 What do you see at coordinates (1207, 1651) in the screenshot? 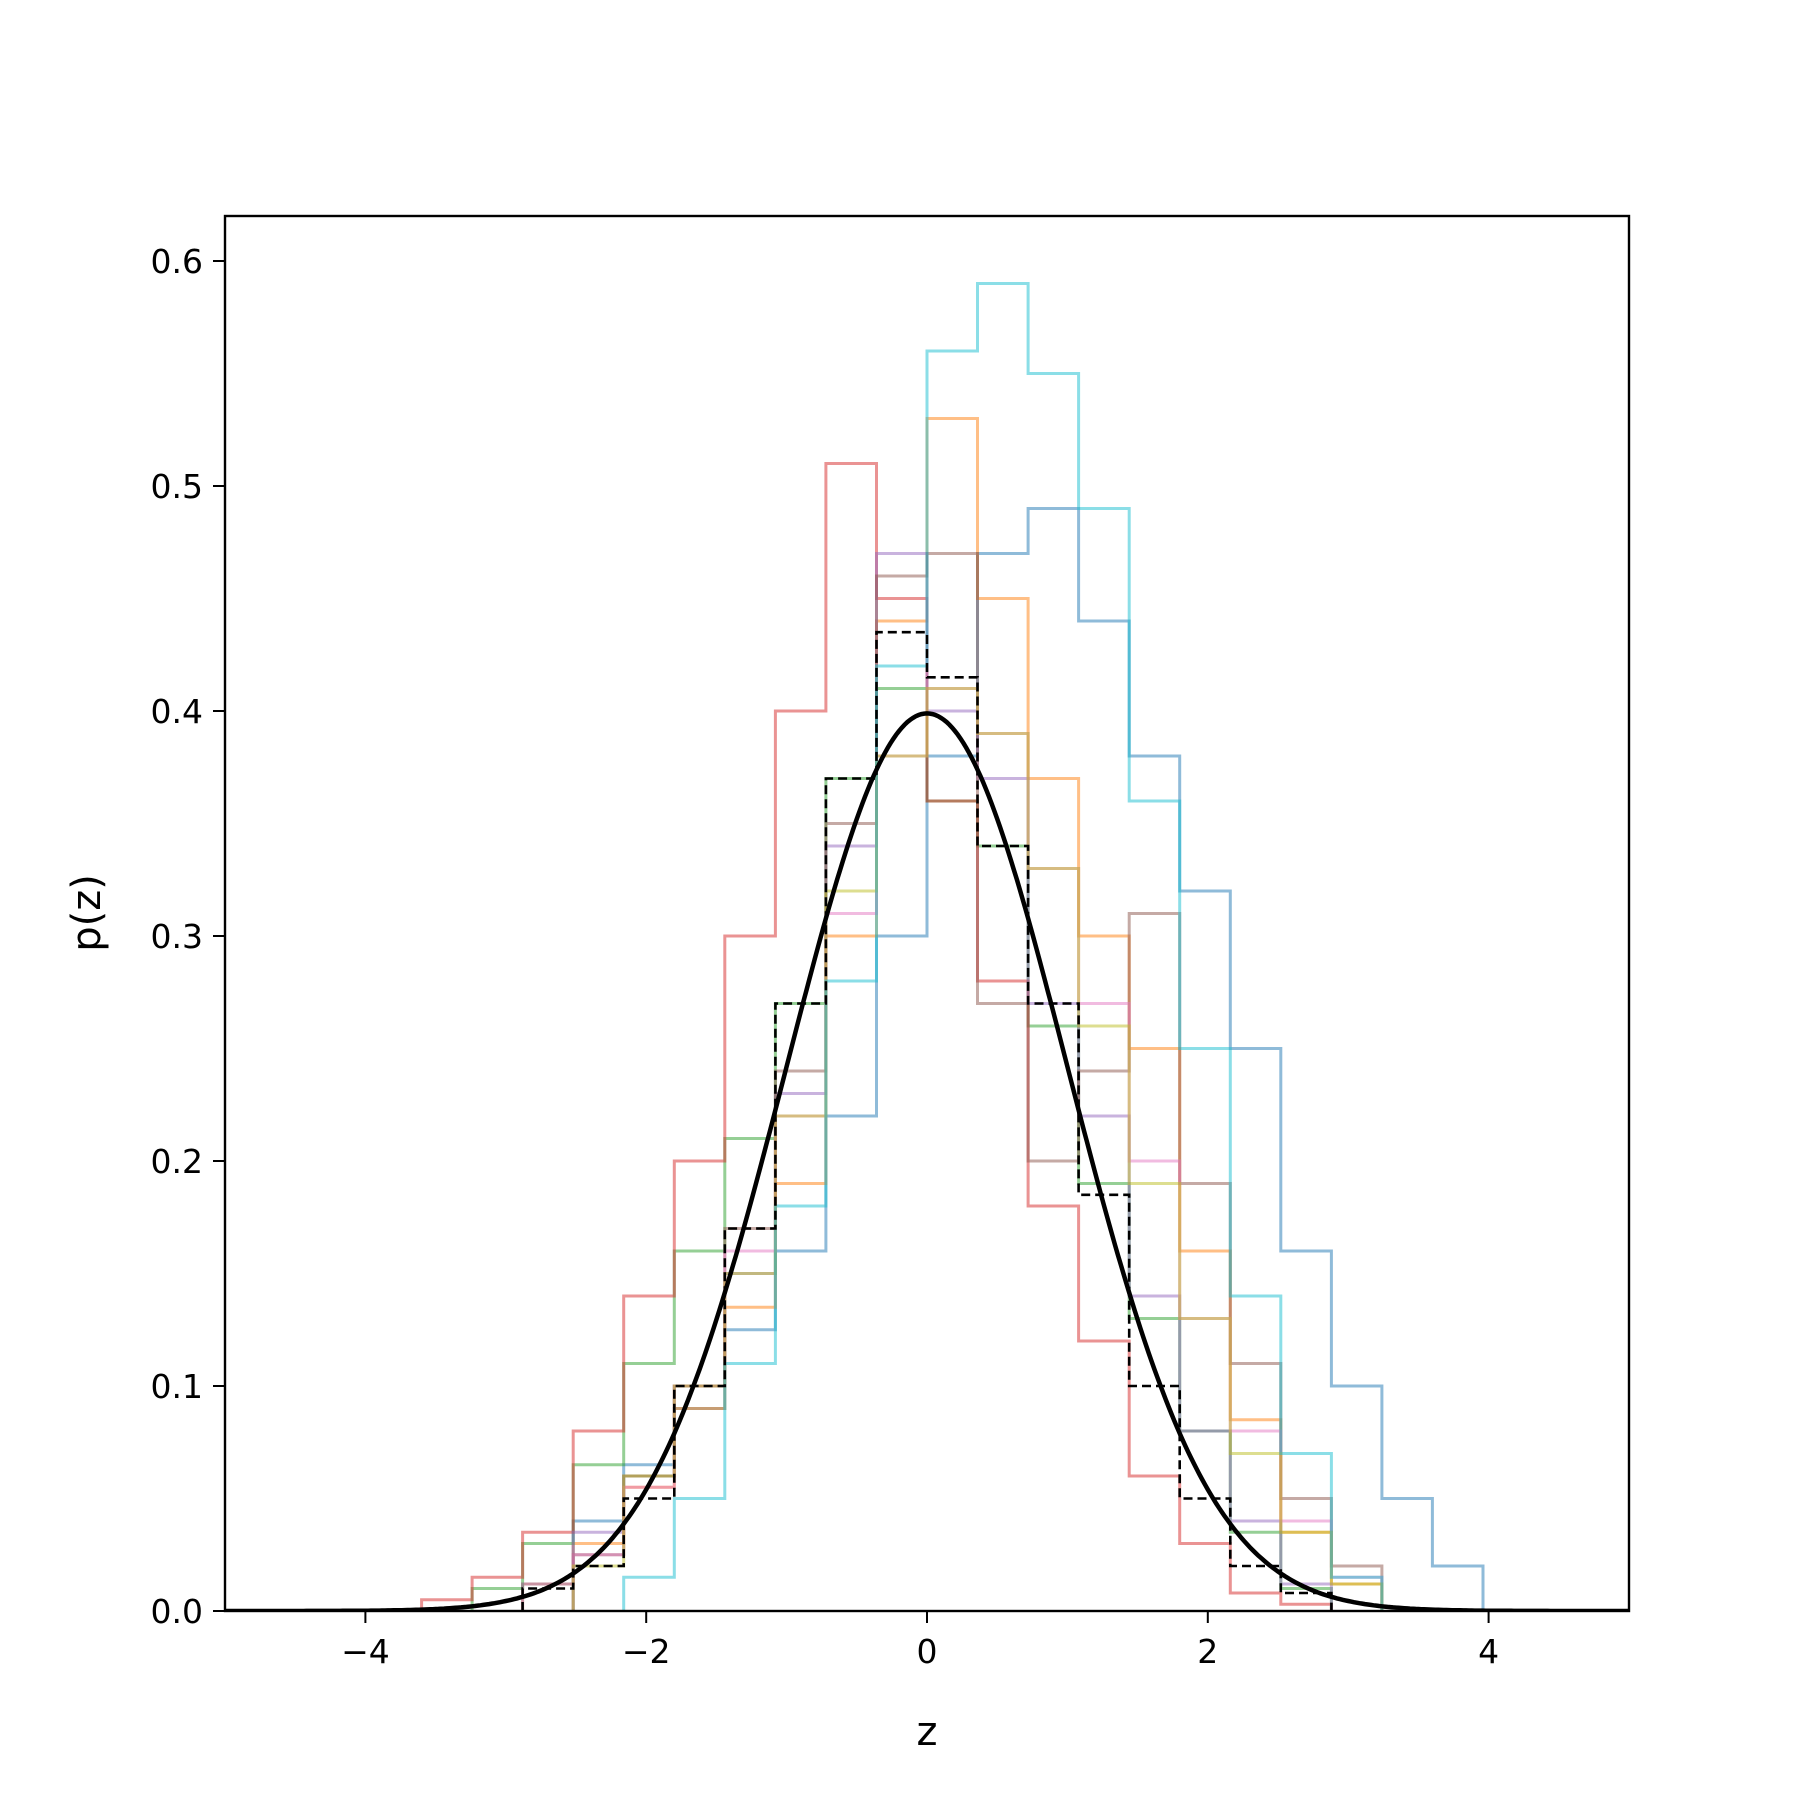
I see `x-tick-label: 2` at bounding box center [1207, 1651].